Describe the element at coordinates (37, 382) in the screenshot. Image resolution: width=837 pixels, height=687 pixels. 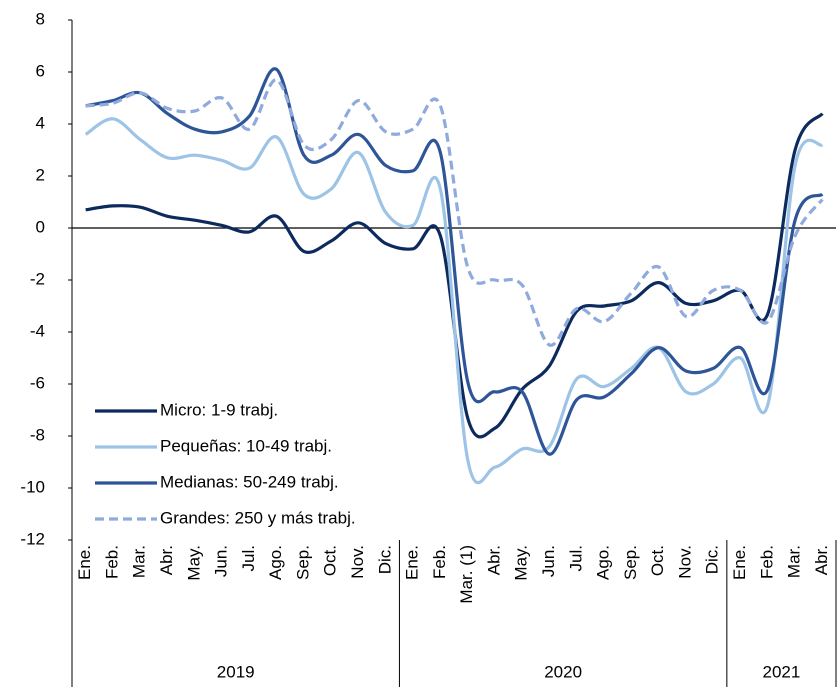
I see `y-tick-label: -6` at that location.